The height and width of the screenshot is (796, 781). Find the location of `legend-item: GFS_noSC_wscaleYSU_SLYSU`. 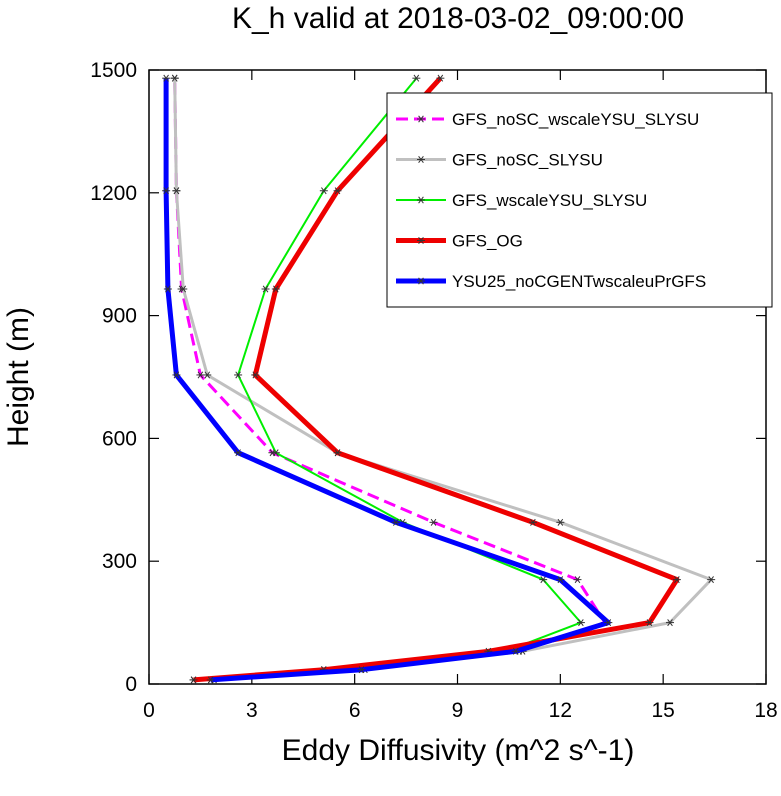

legend-item: GFS_noSC_wscaleYSU_SLYSU is located at coordinates (547, 119).